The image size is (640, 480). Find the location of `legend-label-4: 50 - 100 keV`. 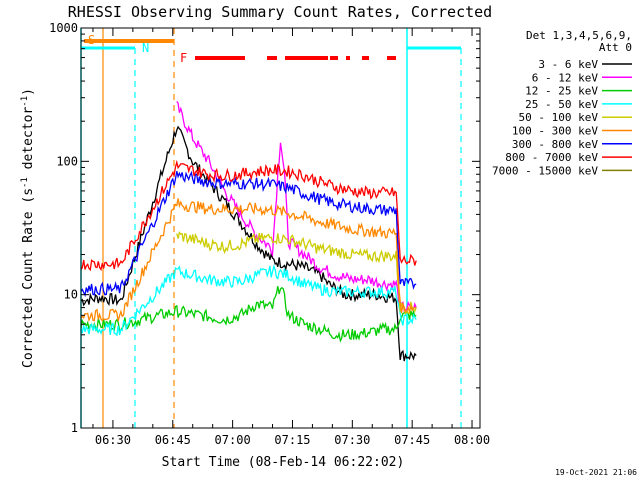

legend-label-4: 50 - 100 keV is located at coordinates (559, 117).